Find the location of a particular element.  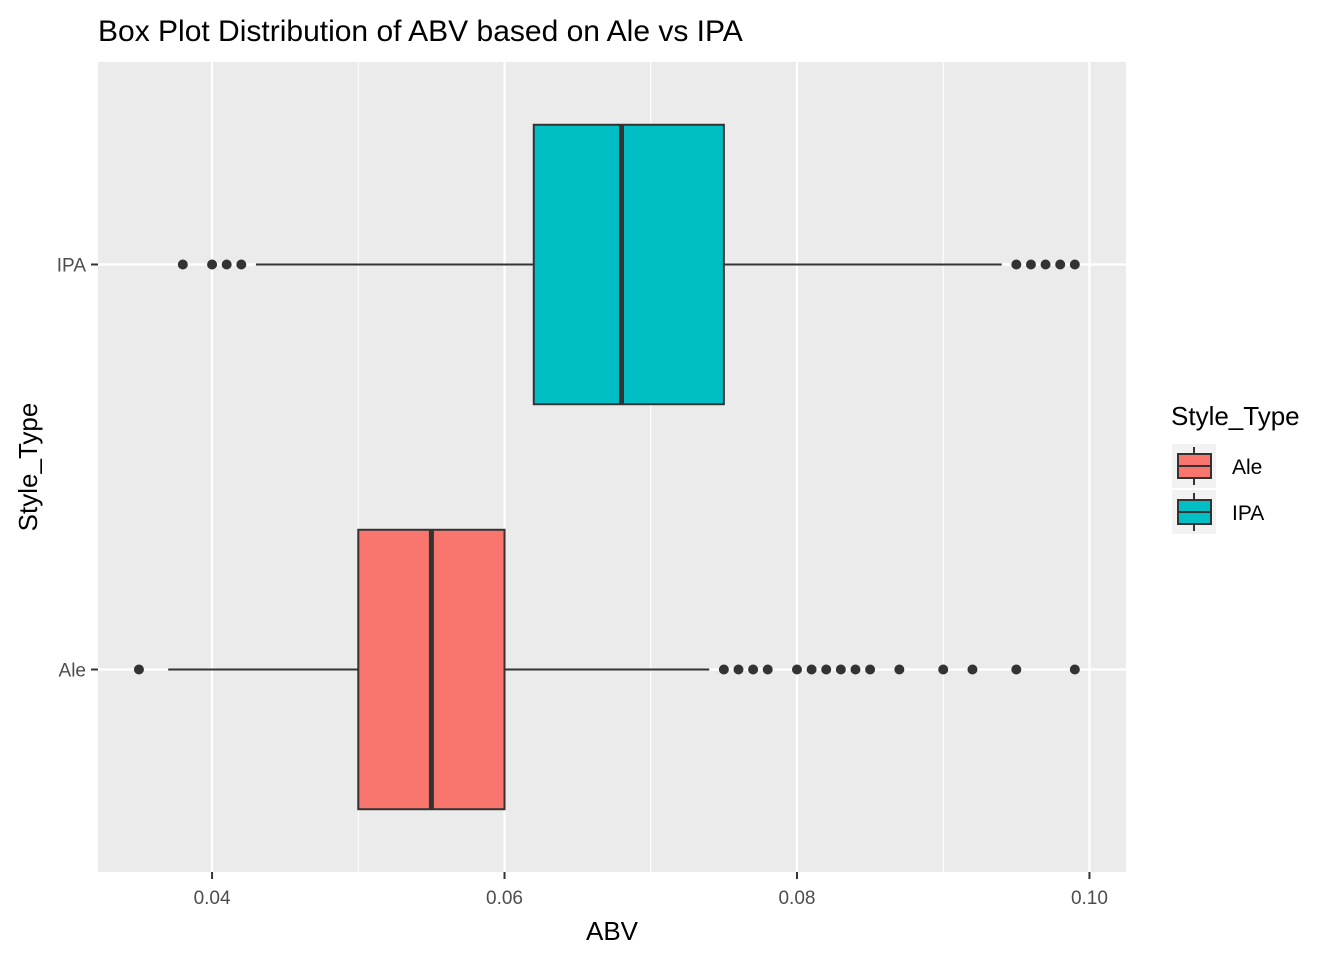

iqr-box is located at coordinates (628, 264).